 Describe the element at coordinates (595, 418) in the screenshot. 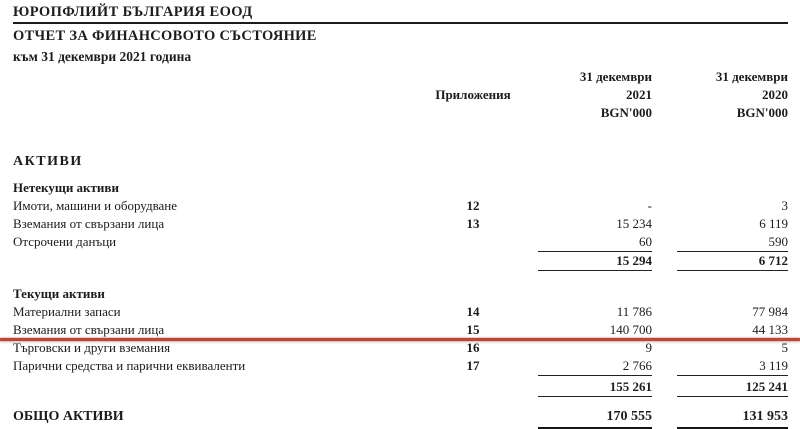

I see `total-value-2021: 170 555` at that location.